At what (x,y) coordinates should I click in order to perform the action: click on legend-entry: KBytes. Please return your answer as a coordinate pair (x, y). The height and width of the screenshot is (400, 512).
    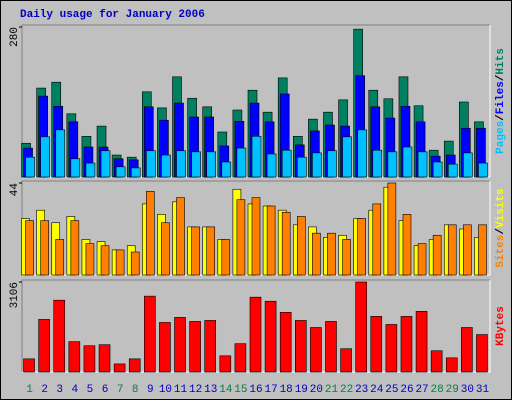
    Looking at the image, I should click on (501, 326).